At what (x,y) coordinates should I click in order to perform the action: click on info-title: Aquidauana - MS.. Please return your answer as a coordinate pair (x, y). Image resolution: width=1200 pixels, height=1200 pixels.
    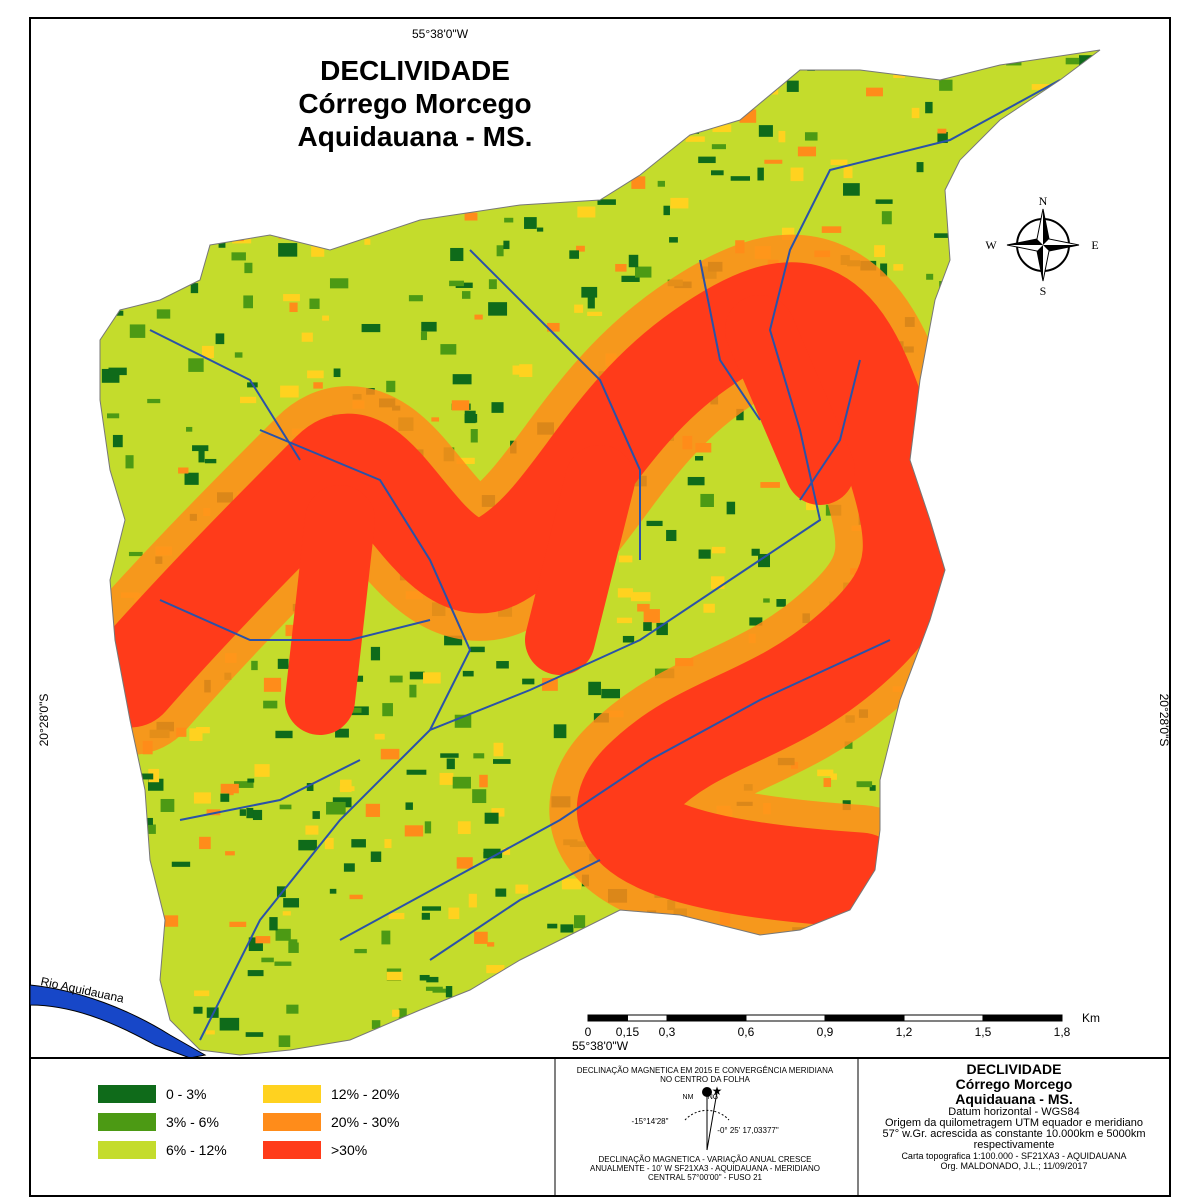
    Looking at the image, I should click on (1014, 1099).